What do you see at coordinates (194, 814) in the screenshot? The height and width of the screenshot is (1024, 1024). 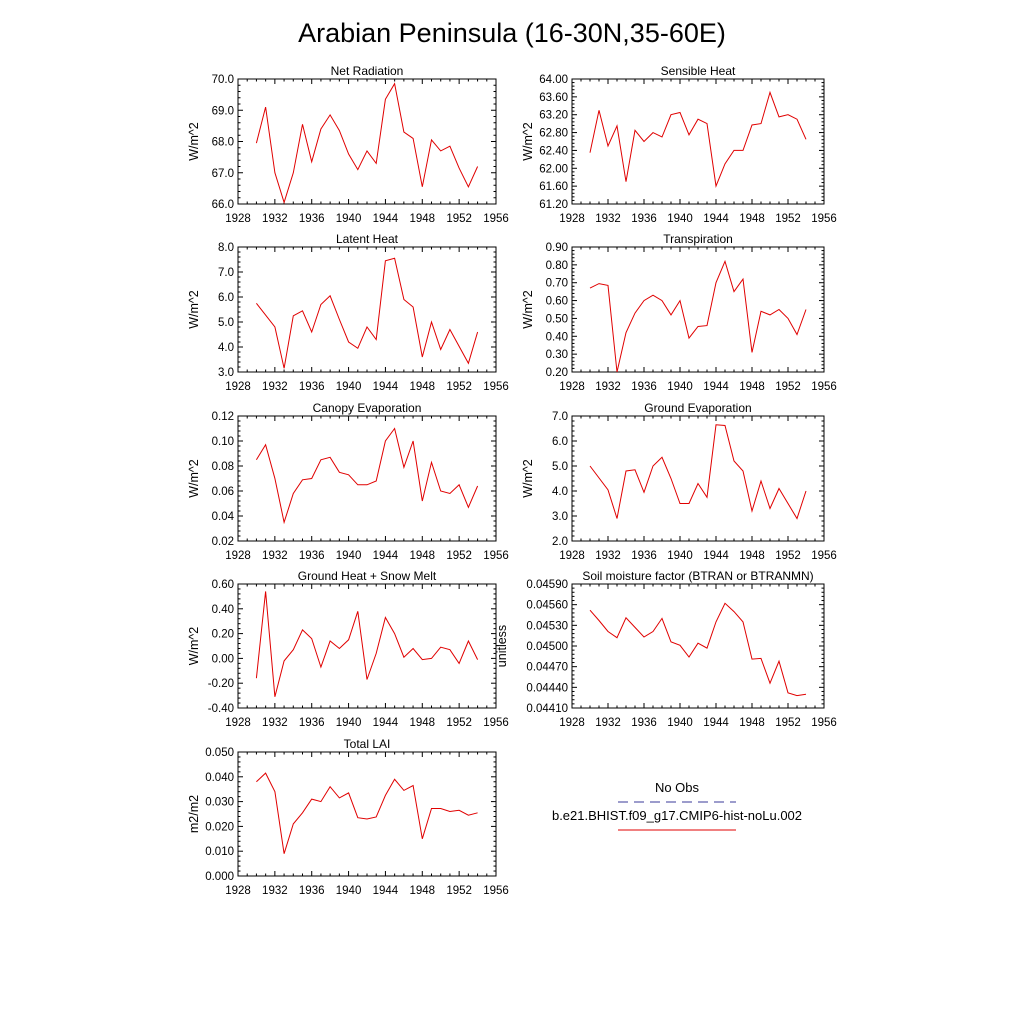 I see `y-axis-label: m2/m2` at bounding box center [194, 814].